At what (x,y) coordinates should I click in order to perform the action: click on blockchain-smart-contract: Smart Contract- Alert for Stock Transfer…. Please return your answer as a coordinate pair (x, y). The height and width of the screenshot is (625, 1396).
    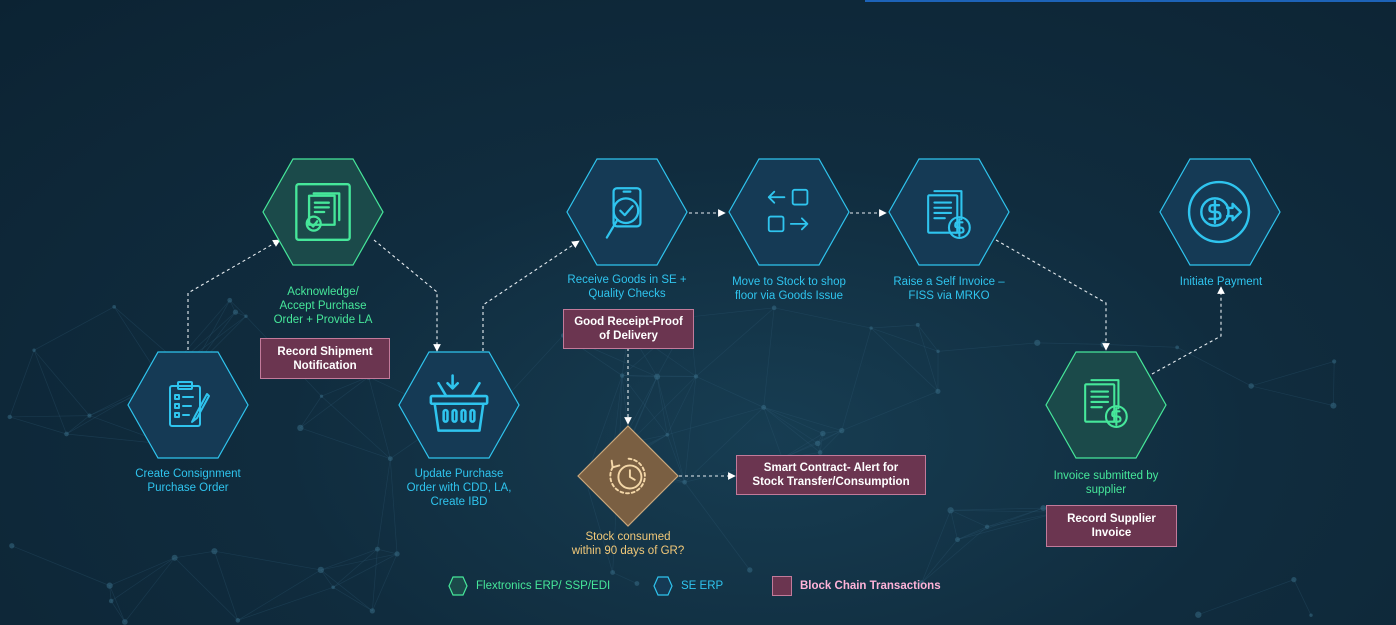
    Looking at the image, I should click on (831, 475).